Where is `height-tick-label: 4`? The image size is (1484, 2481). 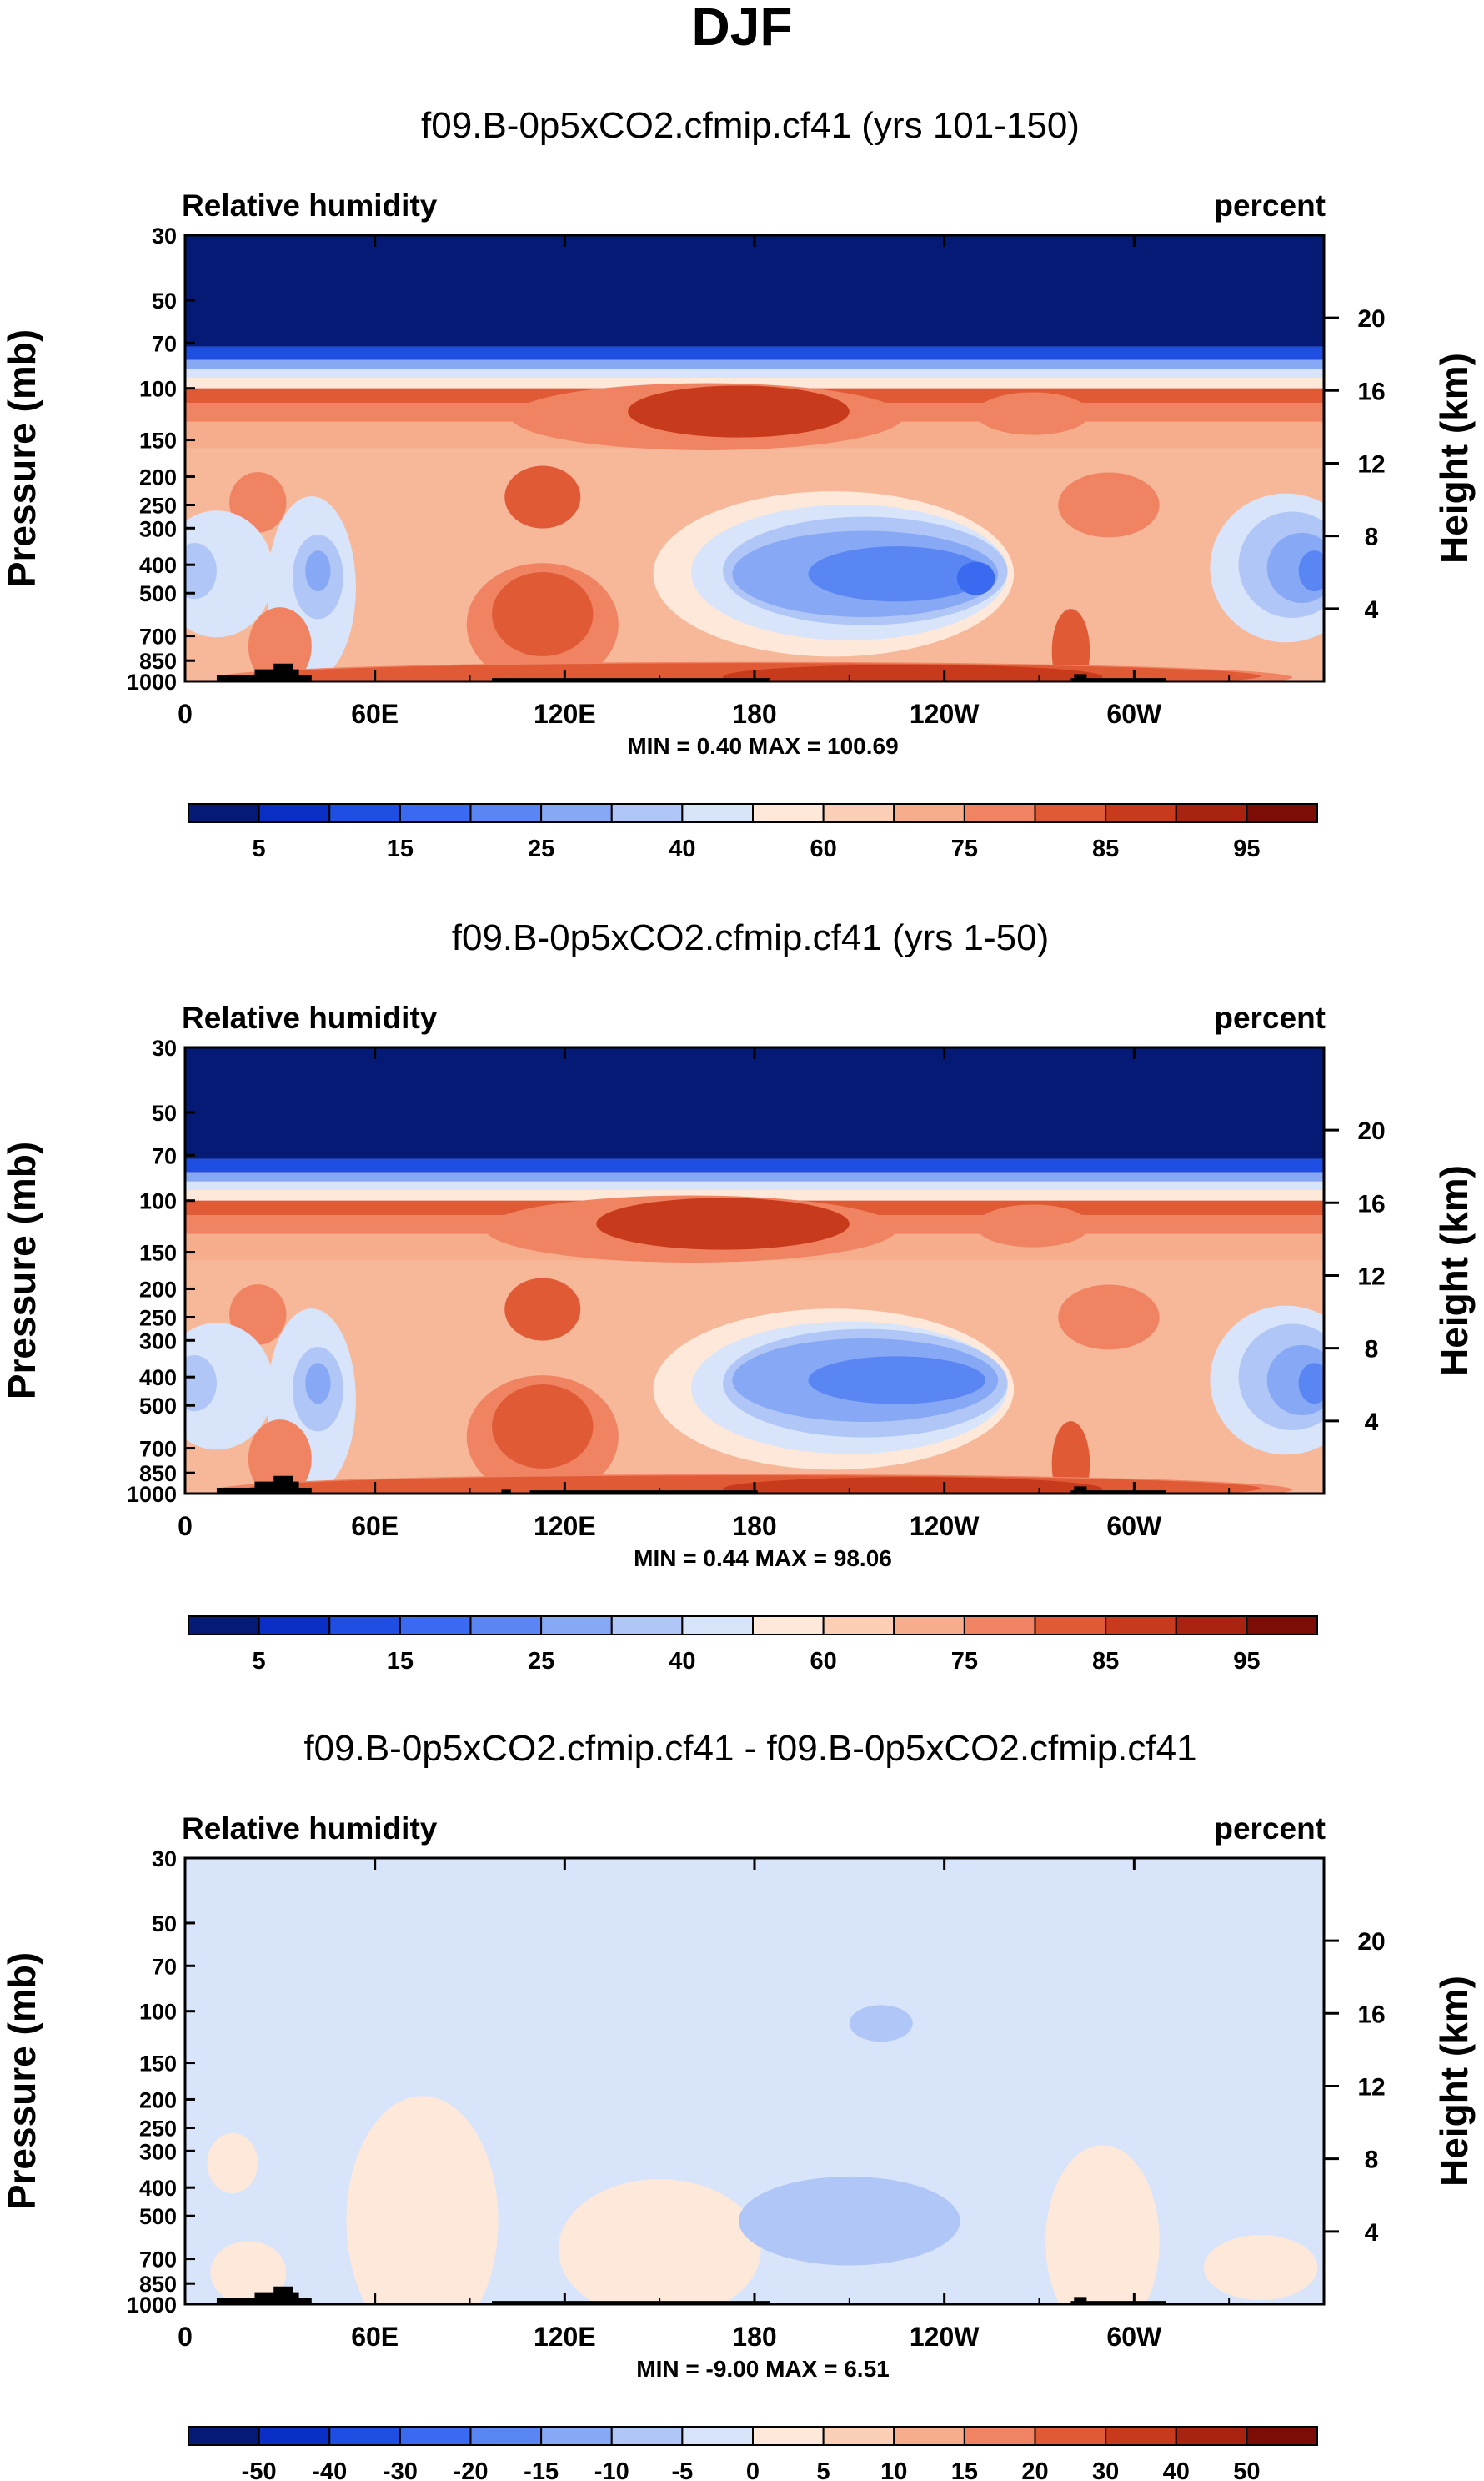
height-tick-label: 4 is located at coordinates (1372, 610).